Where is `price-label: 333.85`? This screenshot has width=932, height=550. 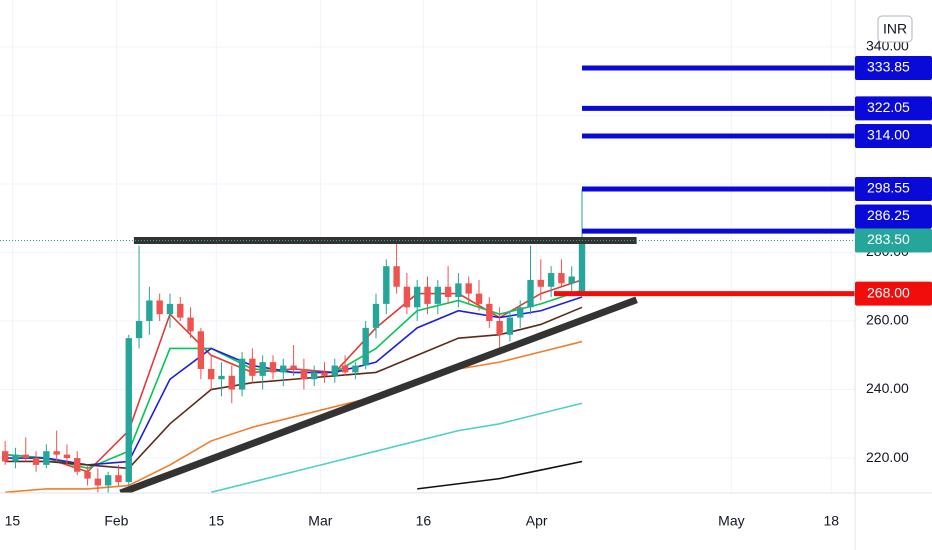
price-label: 333.85 is located at coordinates (888, 67).